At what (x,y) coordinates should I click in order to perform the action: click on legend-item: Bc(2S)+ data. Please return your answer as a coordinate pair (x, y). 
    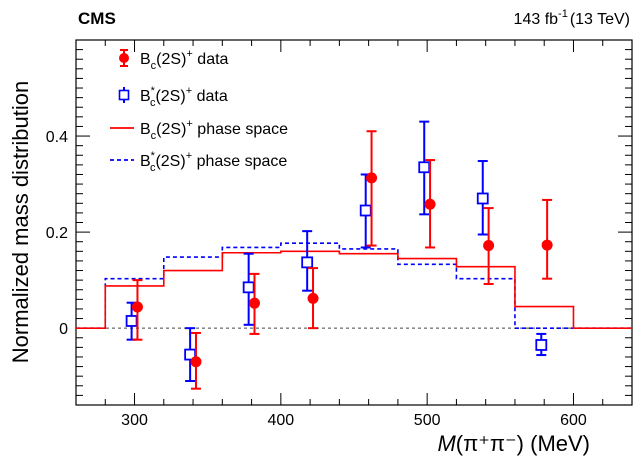
    Looking at the image, I should click on (174, 60).